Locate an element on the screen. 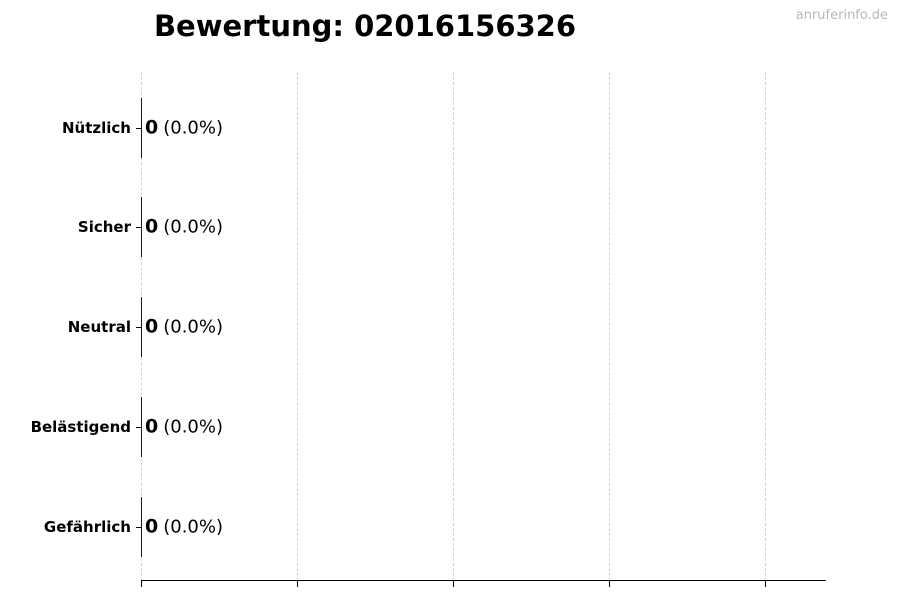  bar-value-percent-nuetzlich: (0.0%) is located at coordinates (193, 128).